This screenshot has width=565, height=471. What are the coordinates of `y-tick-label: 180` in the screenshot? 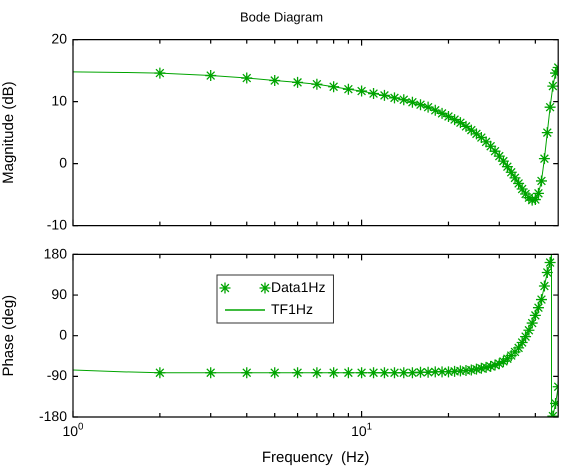 It's located at (56, 253).